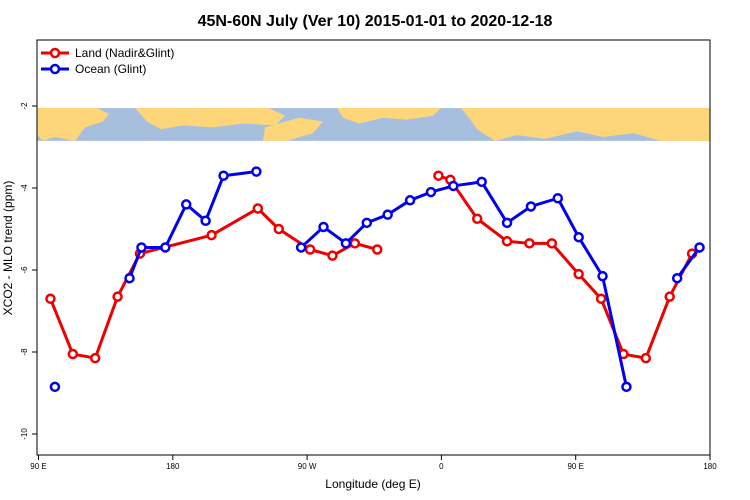 This screenshot has height=500, width=750. I want to click on y-tick-label-3: -8, so click(24, 352).